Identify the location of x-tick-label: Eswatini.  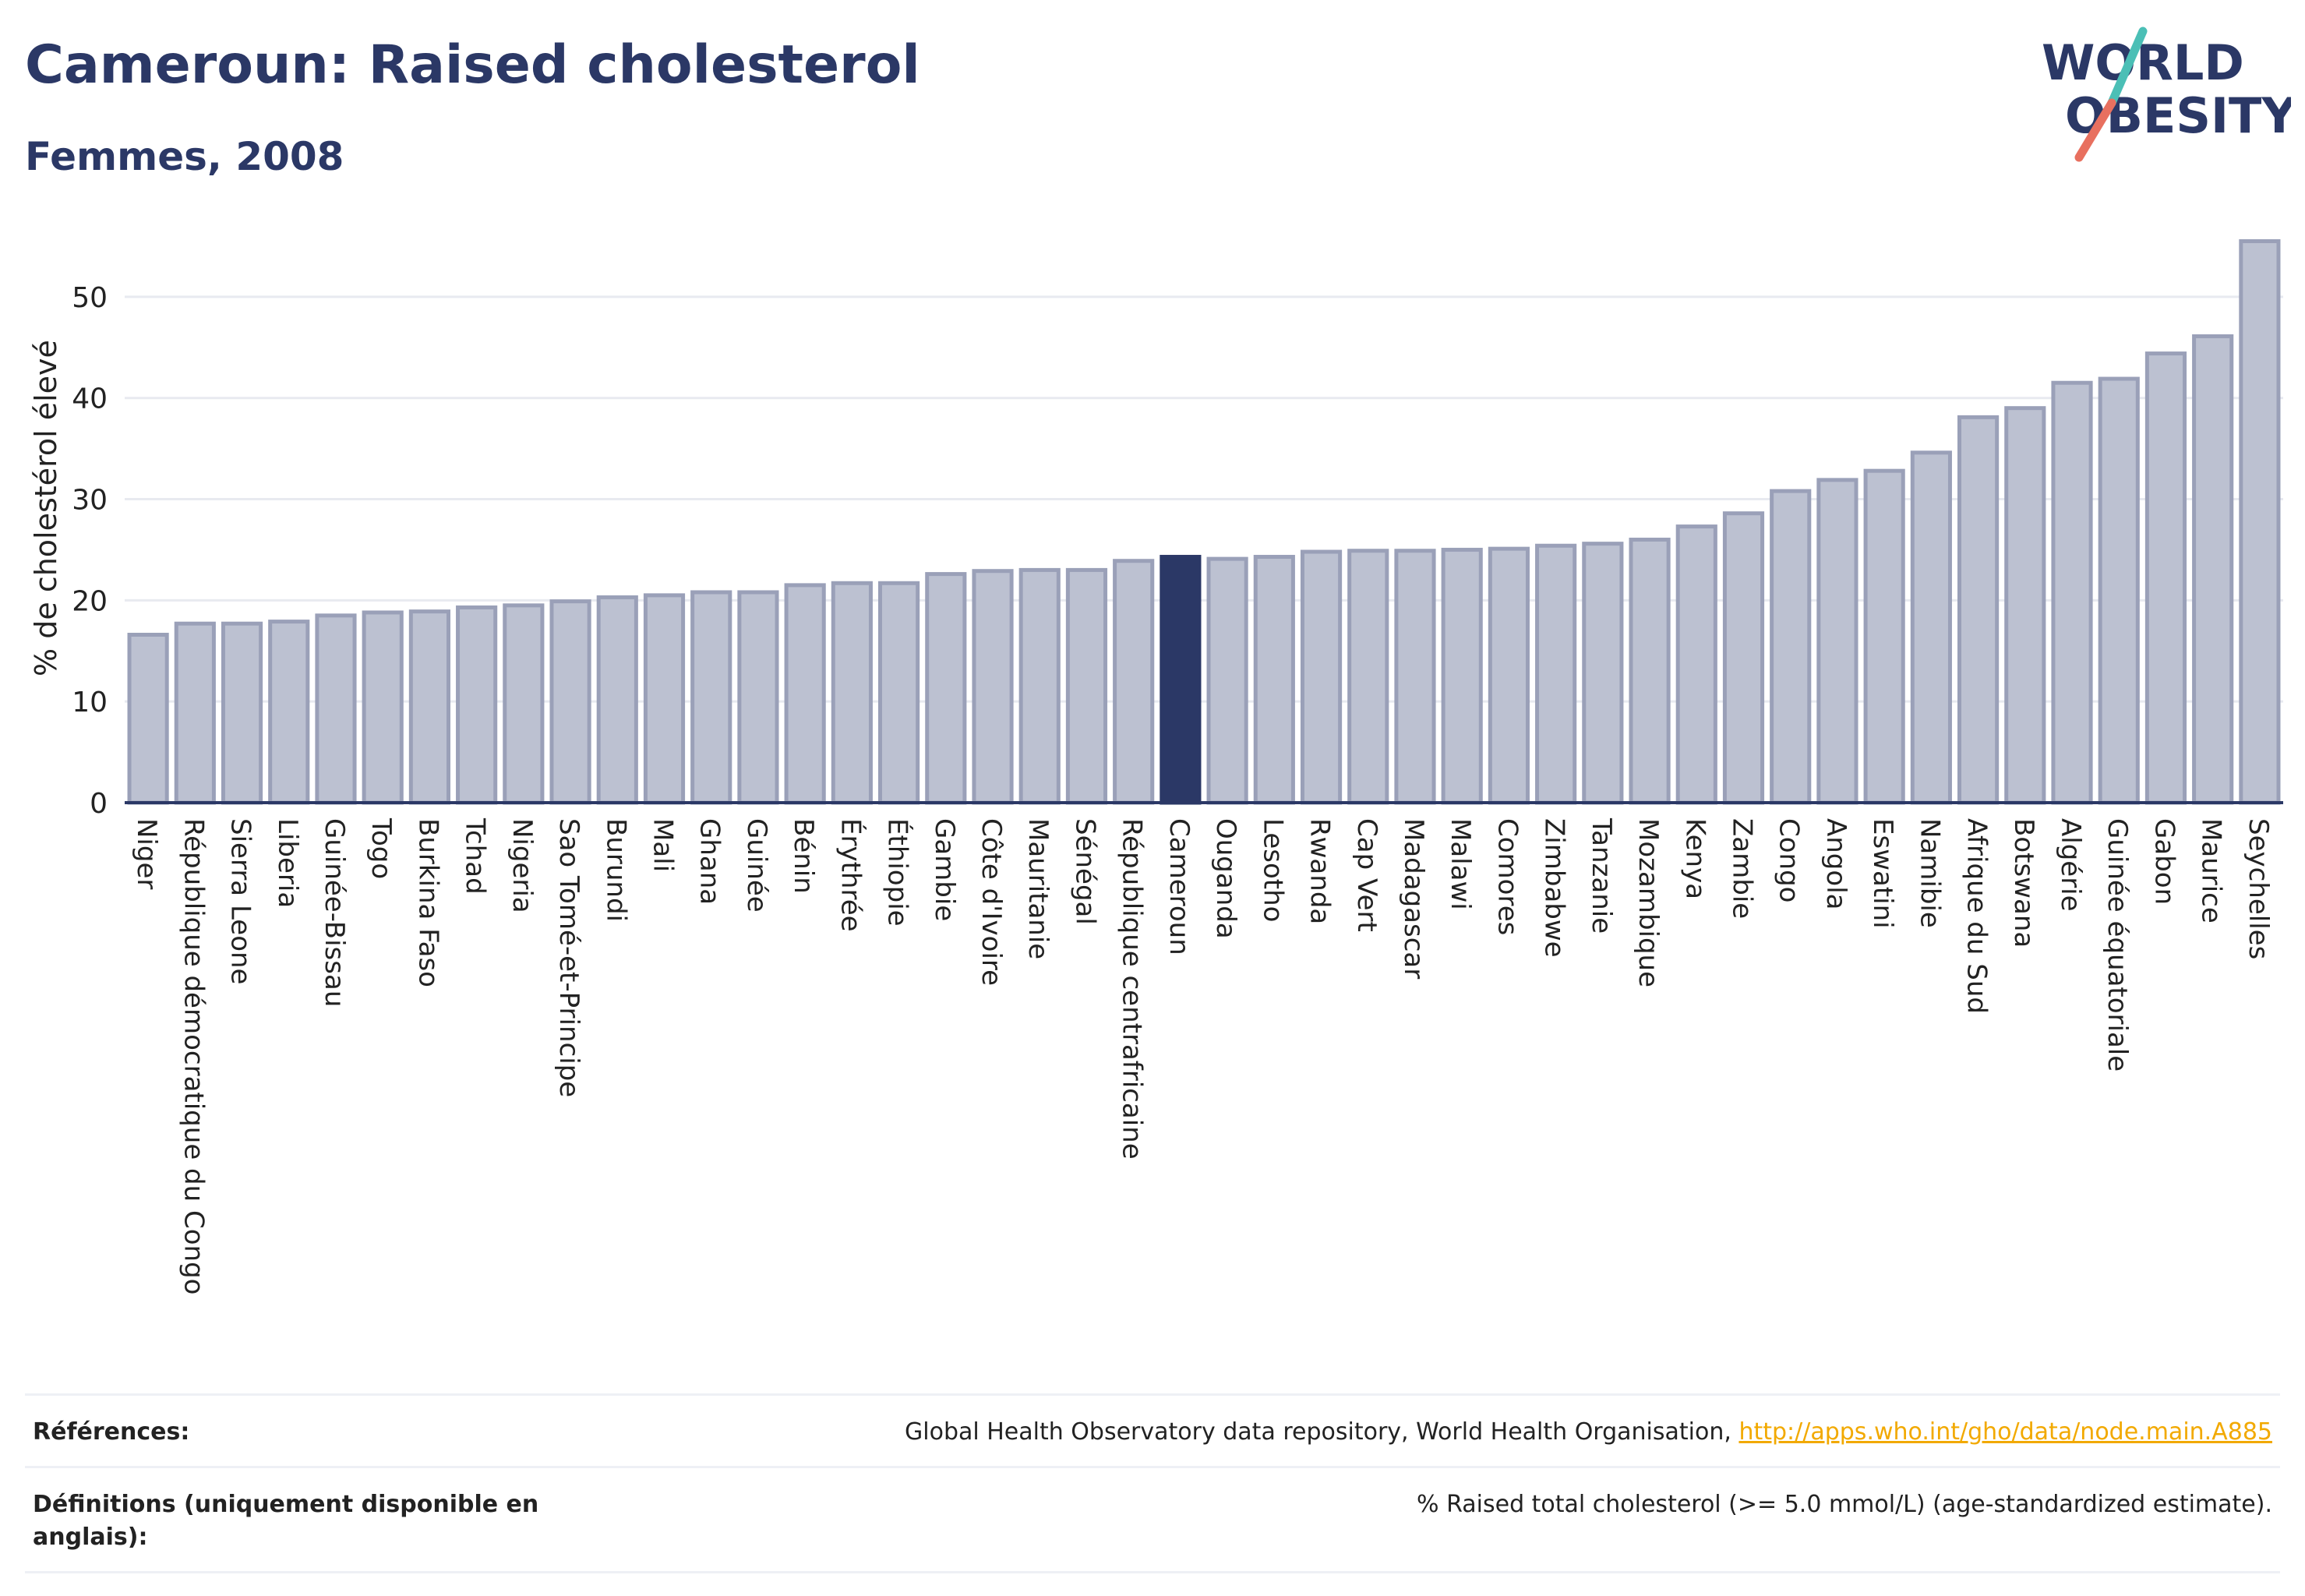
(1882, 873).